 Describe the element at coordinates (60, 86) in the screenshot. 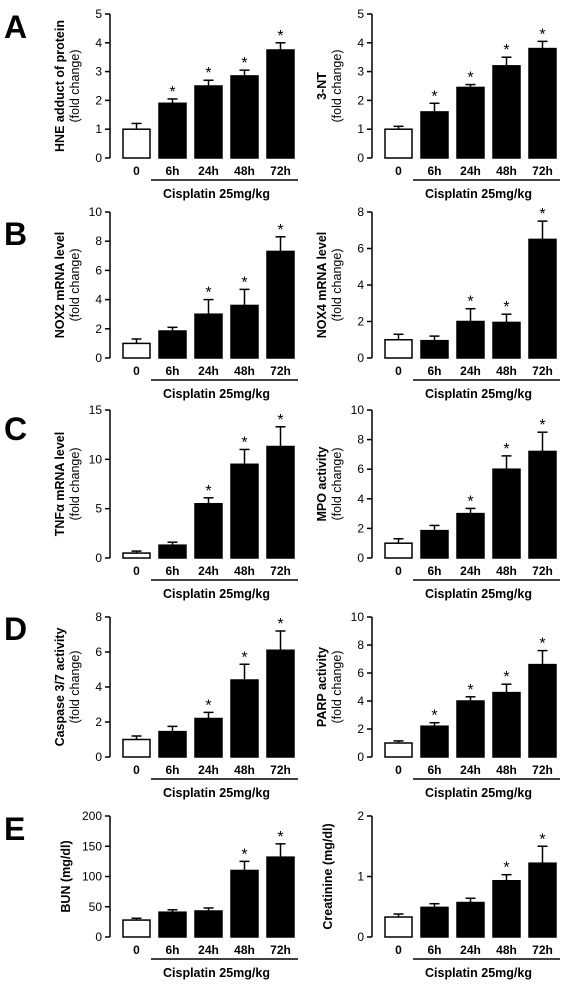

I see `y-axis-label: HNE adduct of protein` at that location.